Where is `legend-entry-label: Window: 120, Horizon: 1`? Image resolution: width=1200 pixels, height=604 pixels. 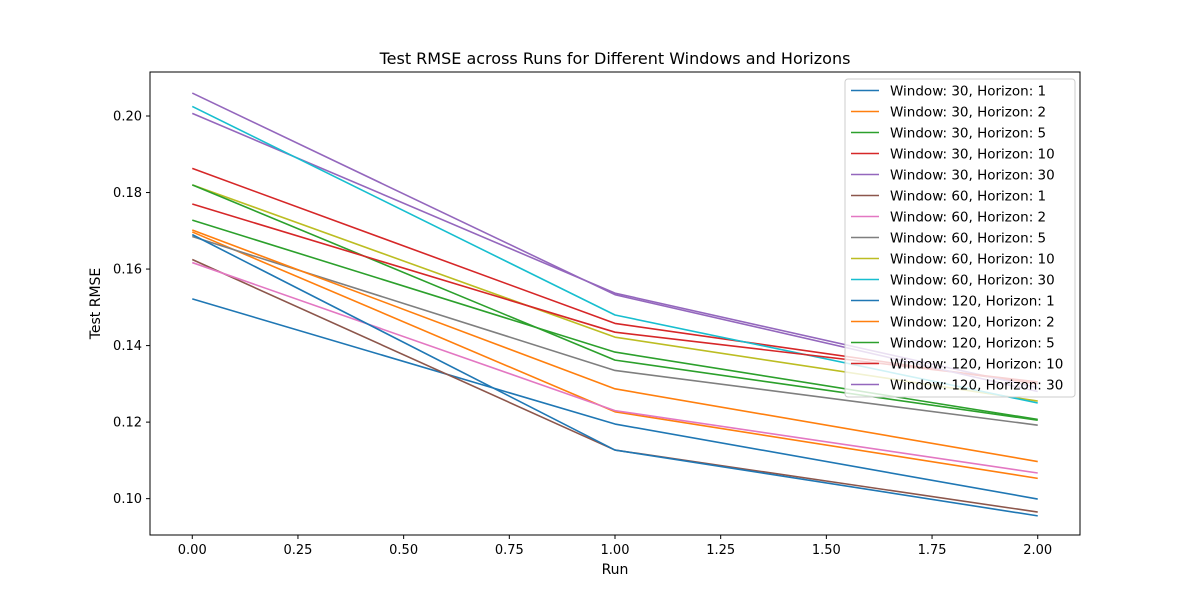
legend-entry-label: Window: 120, Horizon: 1 is located at coordinates (972, 302).